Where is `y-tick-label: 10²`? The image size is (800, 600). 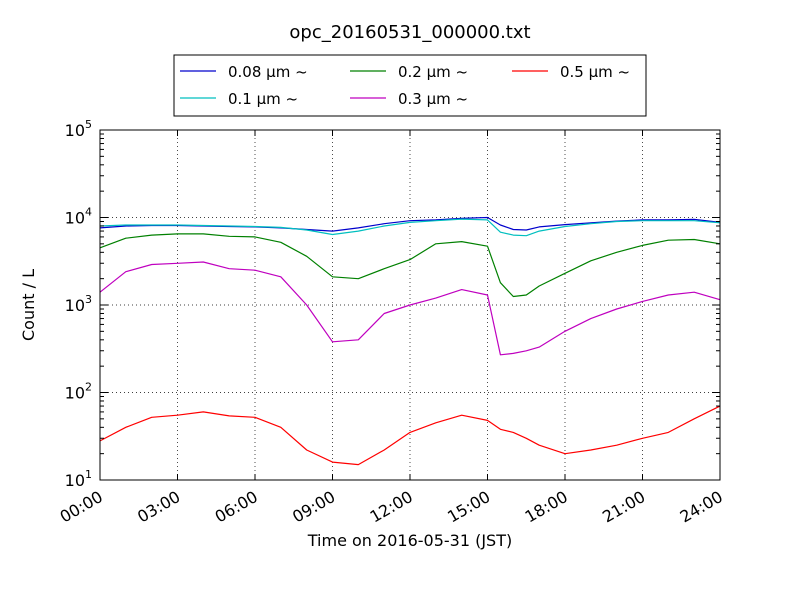
y-tick-label: 10² is located at coordinates (78, 392).